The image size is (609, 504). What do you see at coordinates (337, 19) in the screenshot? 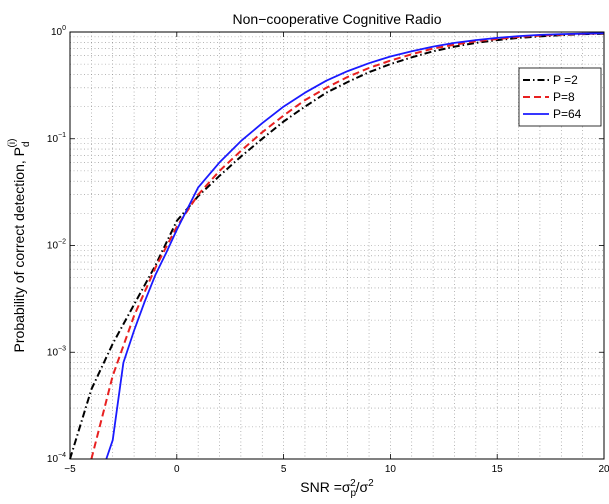
I see `chart-title: Non−cooperative Cognitive Radio` at bounding box center [337, 19].